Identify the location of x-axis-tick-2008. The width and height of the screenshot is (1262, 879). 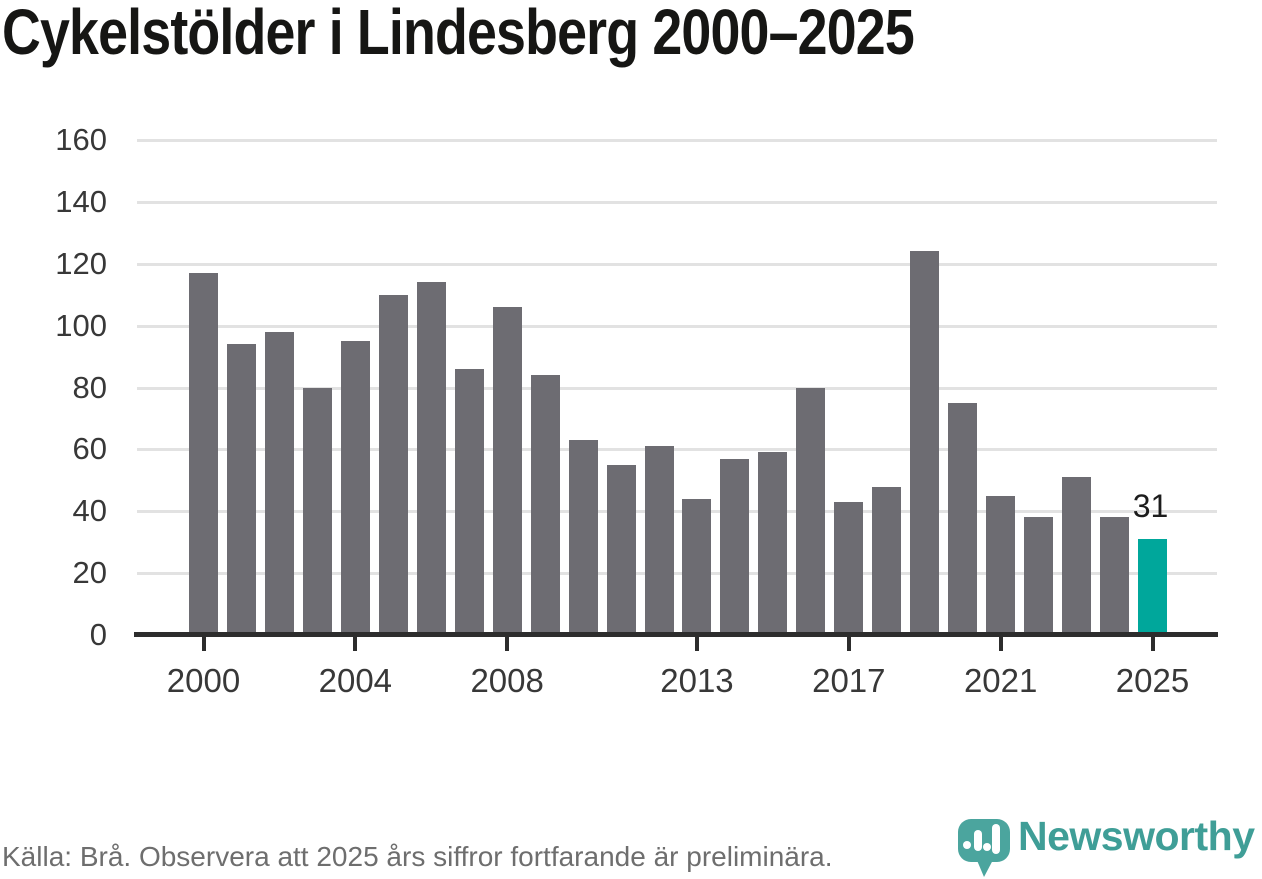
(507, 644).